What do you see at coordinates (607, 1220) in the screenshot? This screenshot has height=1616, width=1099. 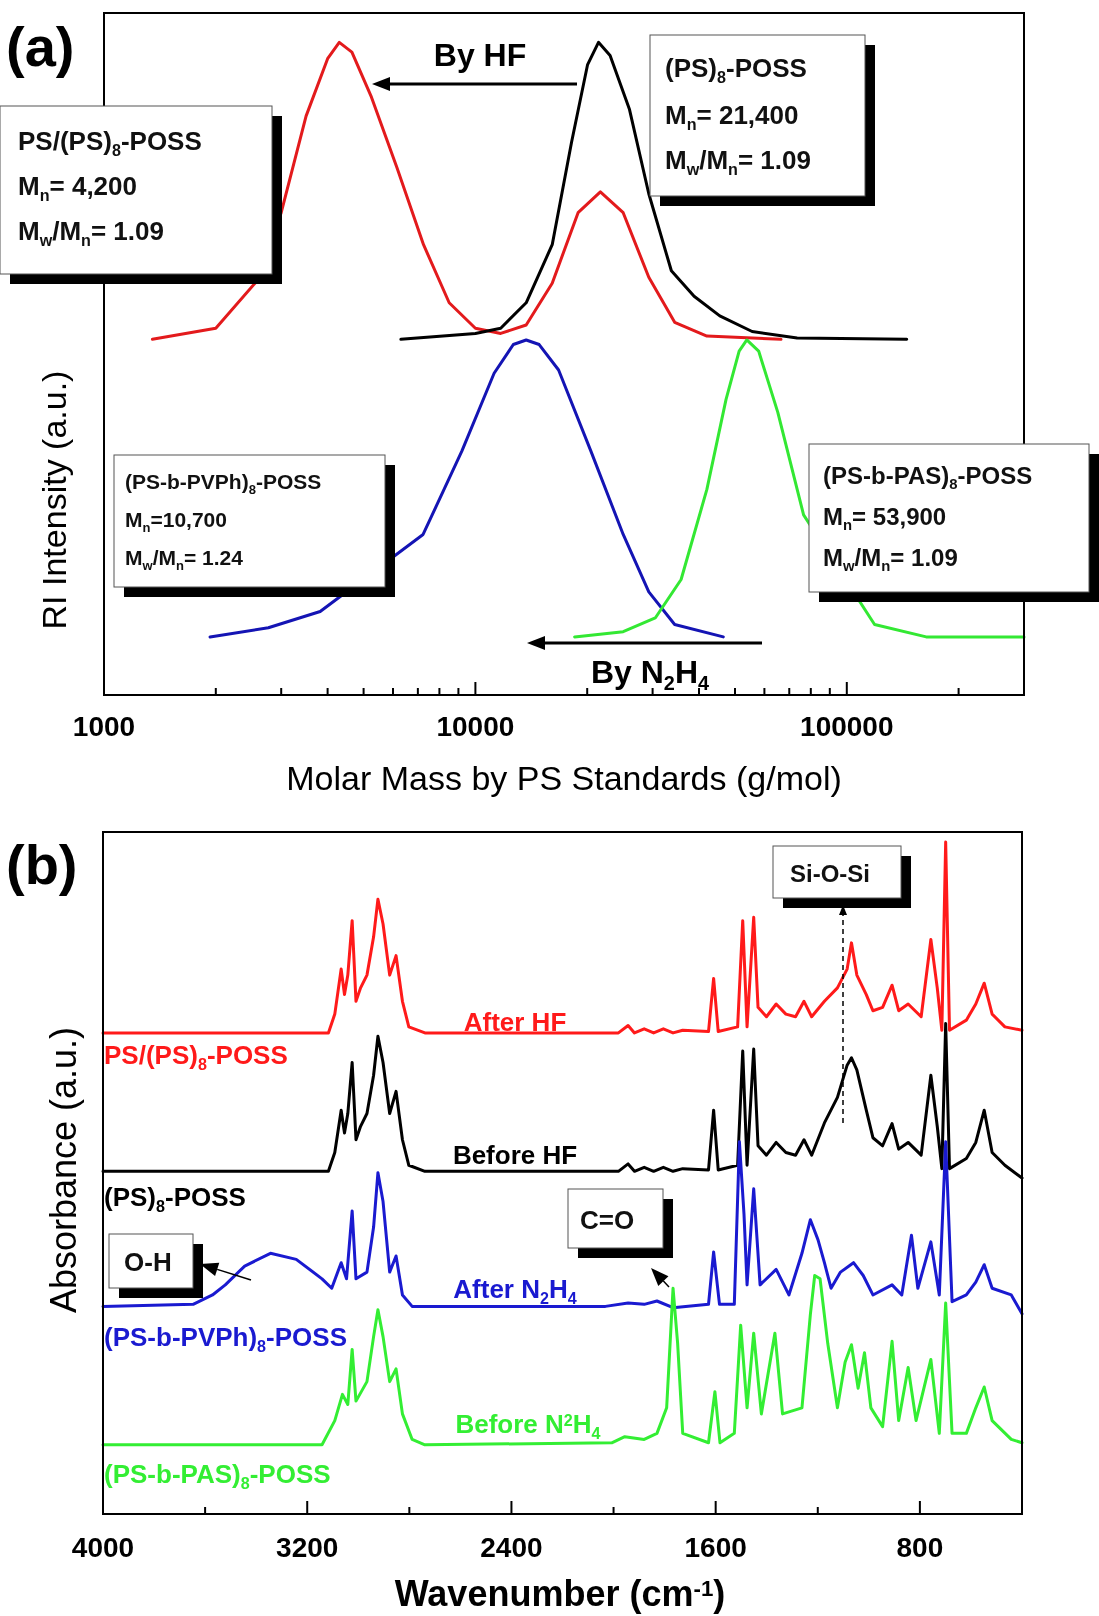 I see `annotation: C=O` at bounding box center [607, 1220].